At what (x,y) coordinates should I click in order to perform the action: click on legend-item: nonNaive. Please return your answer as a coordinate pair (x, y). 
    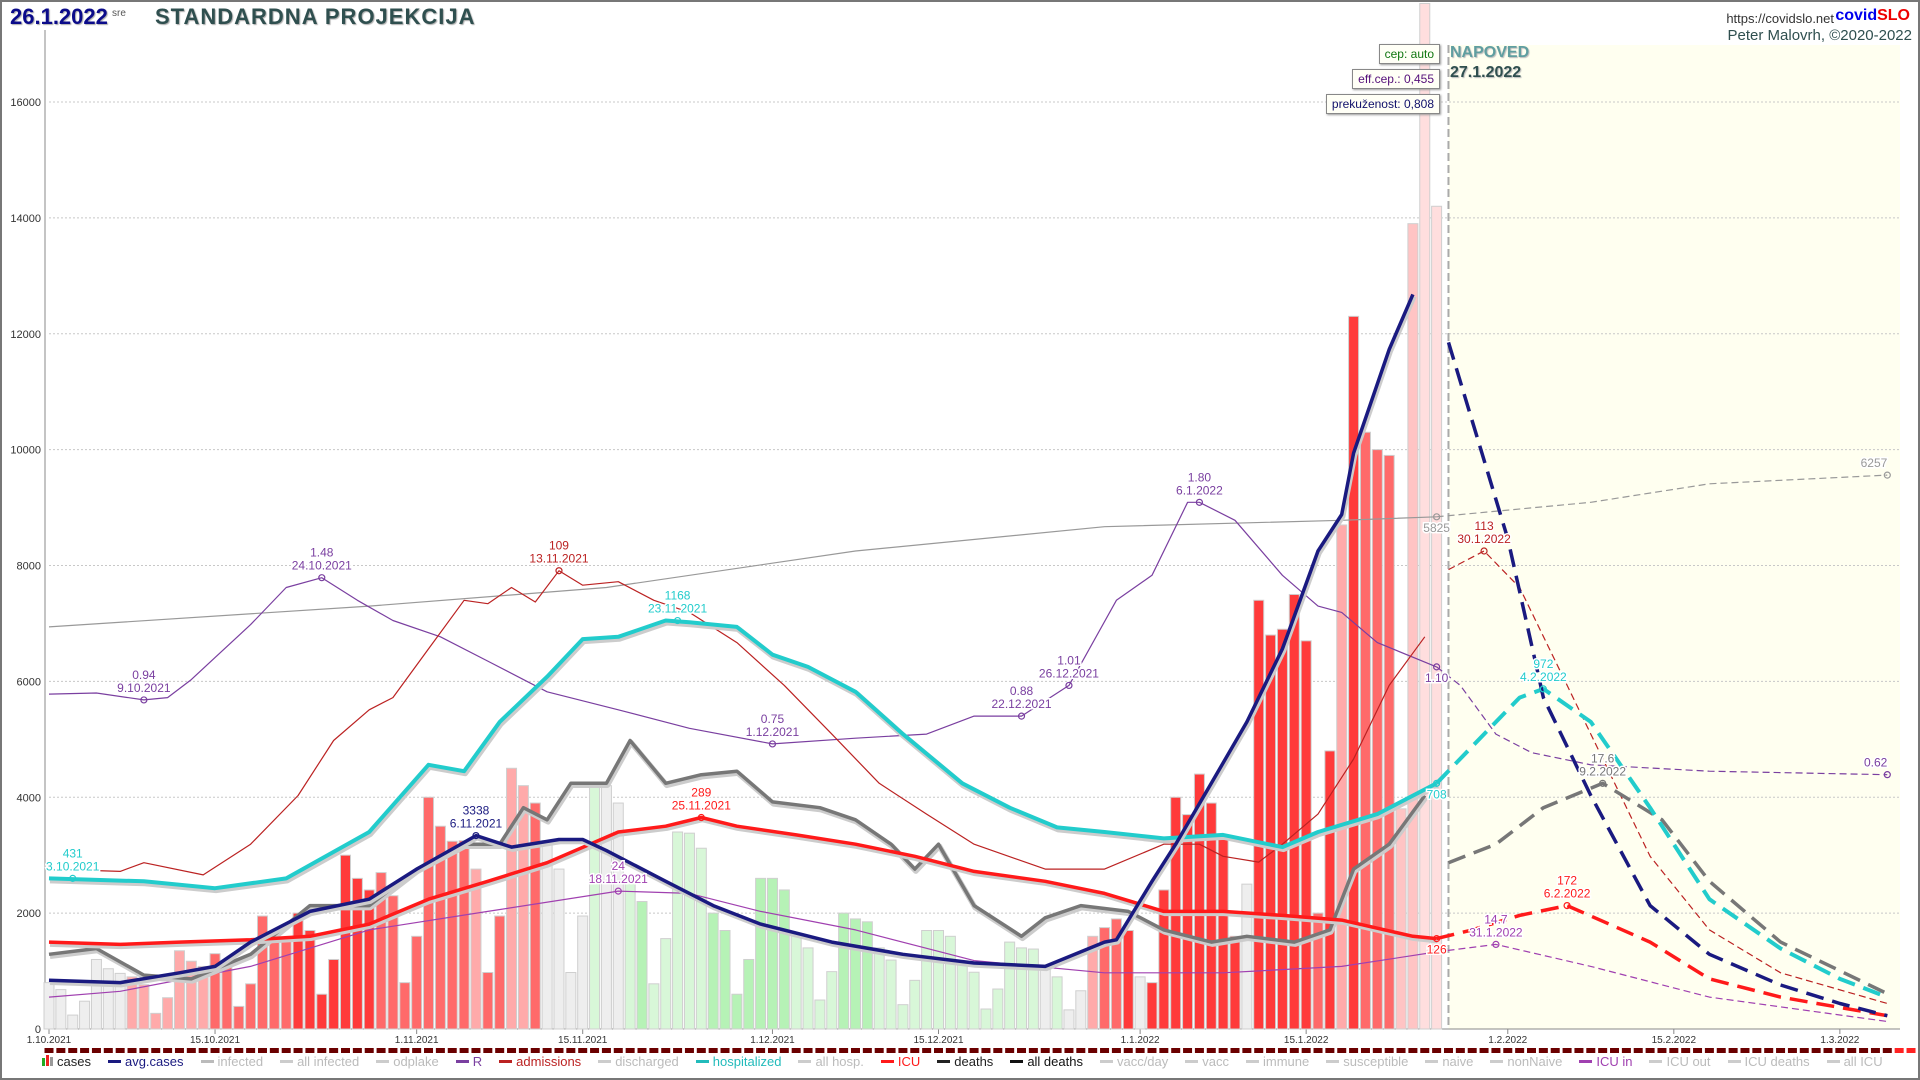
    Looking at the image, I should click on (1526, 1061).